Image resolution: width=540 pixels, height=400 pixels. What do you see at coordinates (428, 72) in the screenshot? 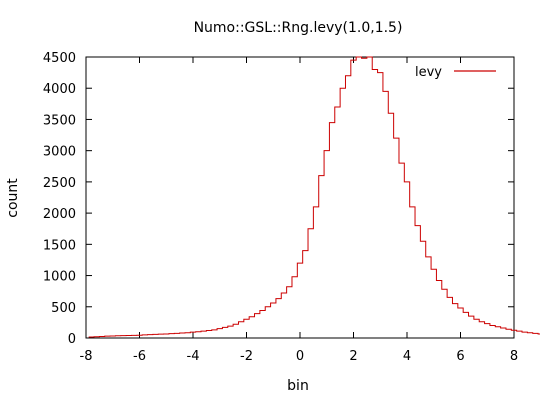
I see `legend-label-levy: levy` at bounding box center [428, 72].